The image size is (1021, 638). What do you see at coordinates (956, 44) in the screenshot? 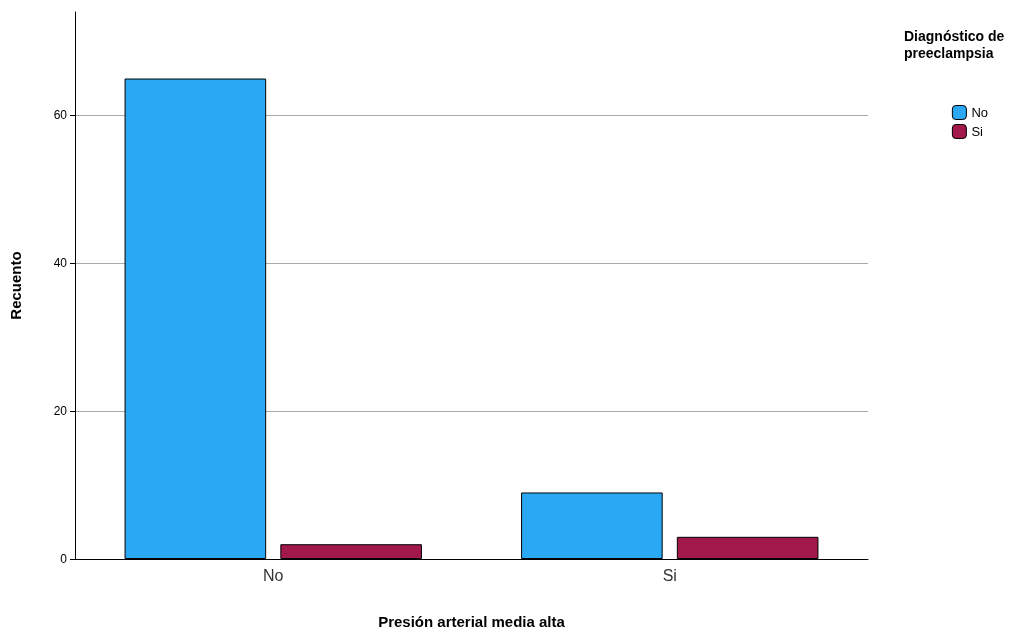
I see `legend-title: Diagnóstico de preeclampsia` at bounding box center [956, 44].